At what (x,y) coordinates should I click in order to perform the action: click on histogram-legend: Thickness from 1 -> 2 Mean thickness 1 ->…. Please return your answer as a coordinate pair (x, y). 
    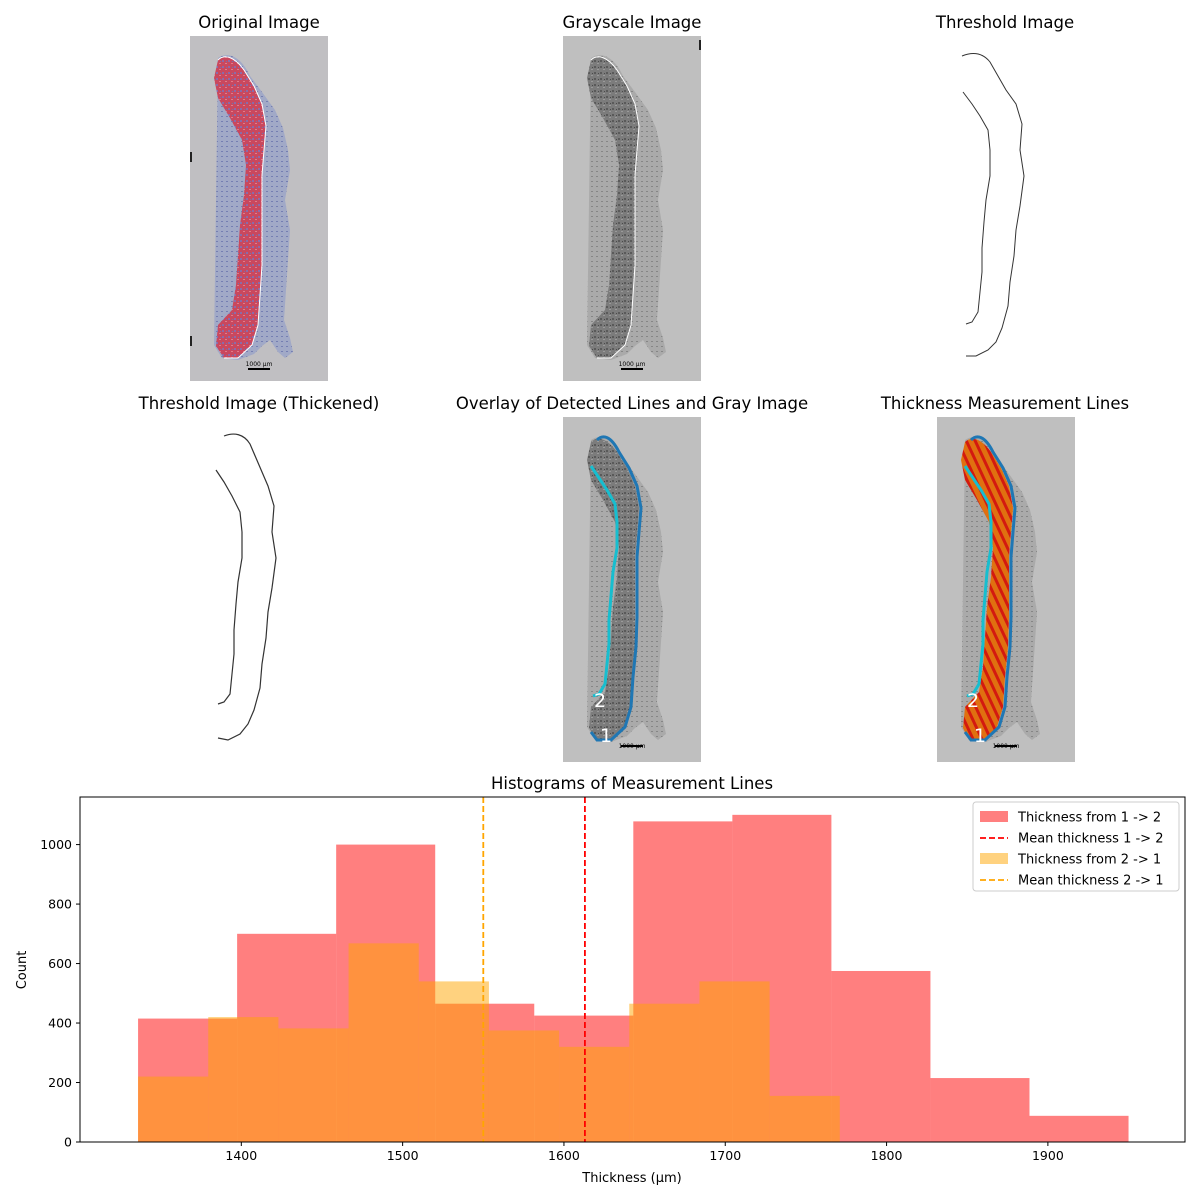
    Looking at the image, I should click on (1076, 846).